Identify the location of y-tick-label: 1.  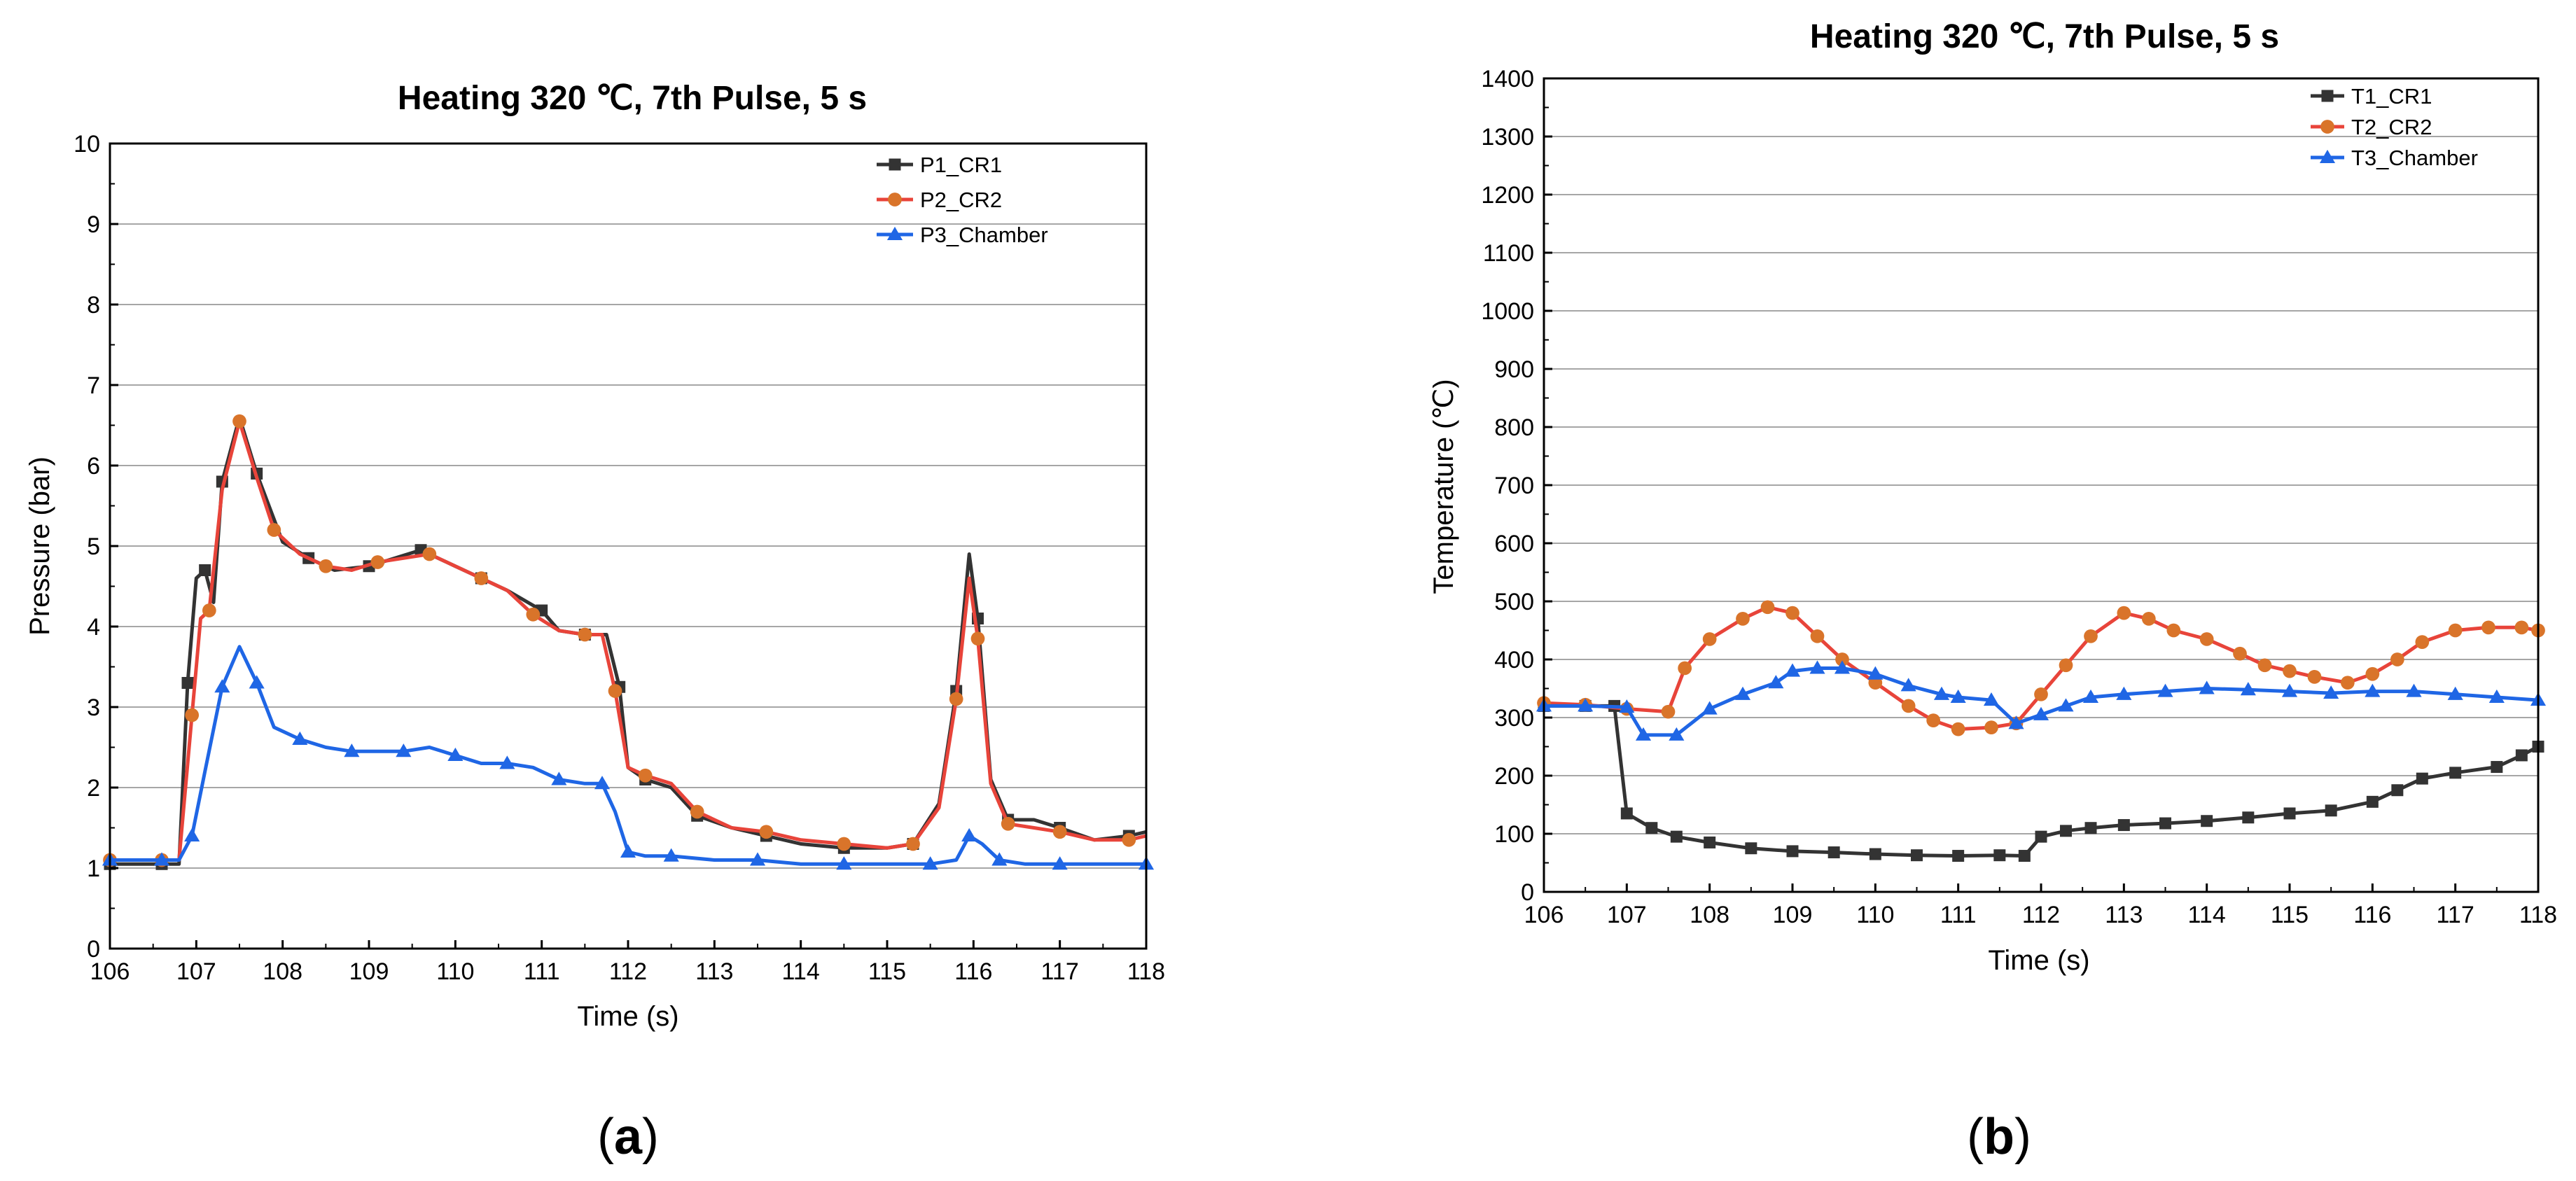
(93, 868).